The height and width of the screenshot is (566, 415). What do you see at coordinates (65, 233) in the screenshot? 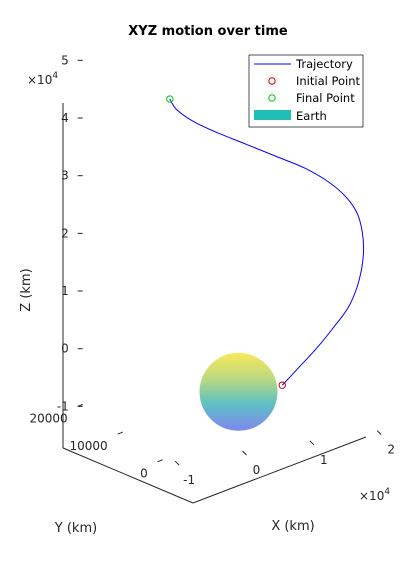
I see `z-tick-label: 2` at bounding box center [65, 233].